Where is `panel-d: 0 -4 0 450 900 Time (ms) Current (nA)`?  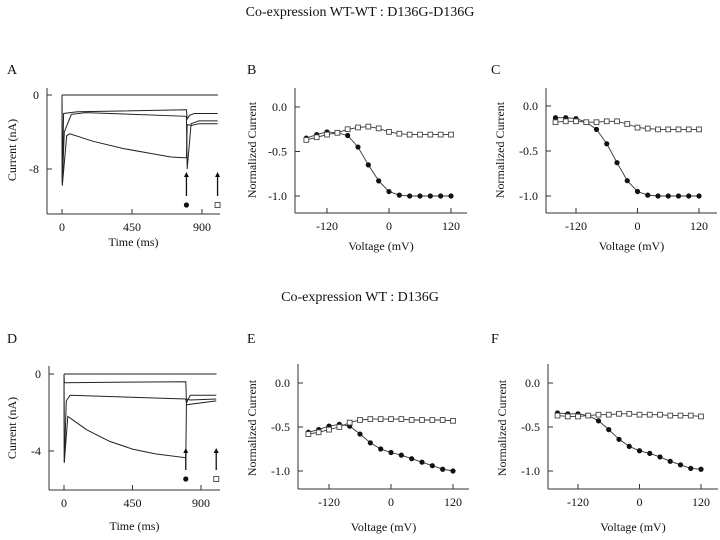 panel-d: 0 -4 0 450 900 Time (ms) Current (nA) is located at coordinates (112, 449).